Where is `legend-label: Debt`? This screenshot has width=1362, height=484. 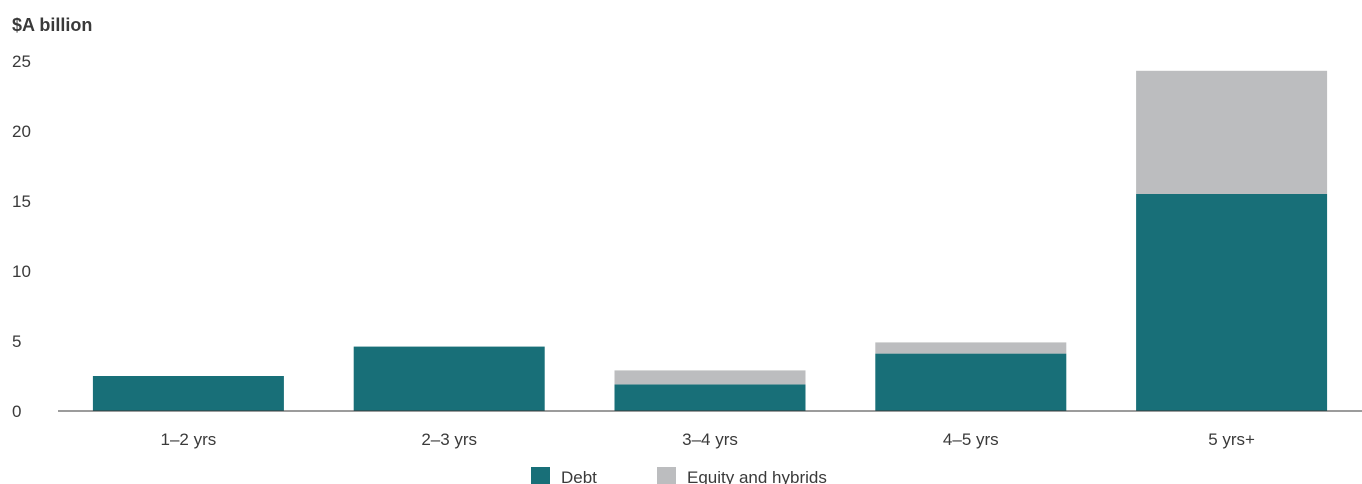
legend-label: Debt is located at coordinates (579, 476).